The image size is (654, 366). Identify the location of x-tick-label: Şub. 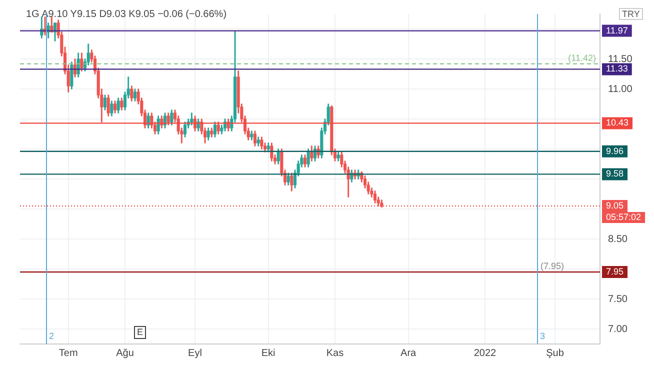
(555, 353).